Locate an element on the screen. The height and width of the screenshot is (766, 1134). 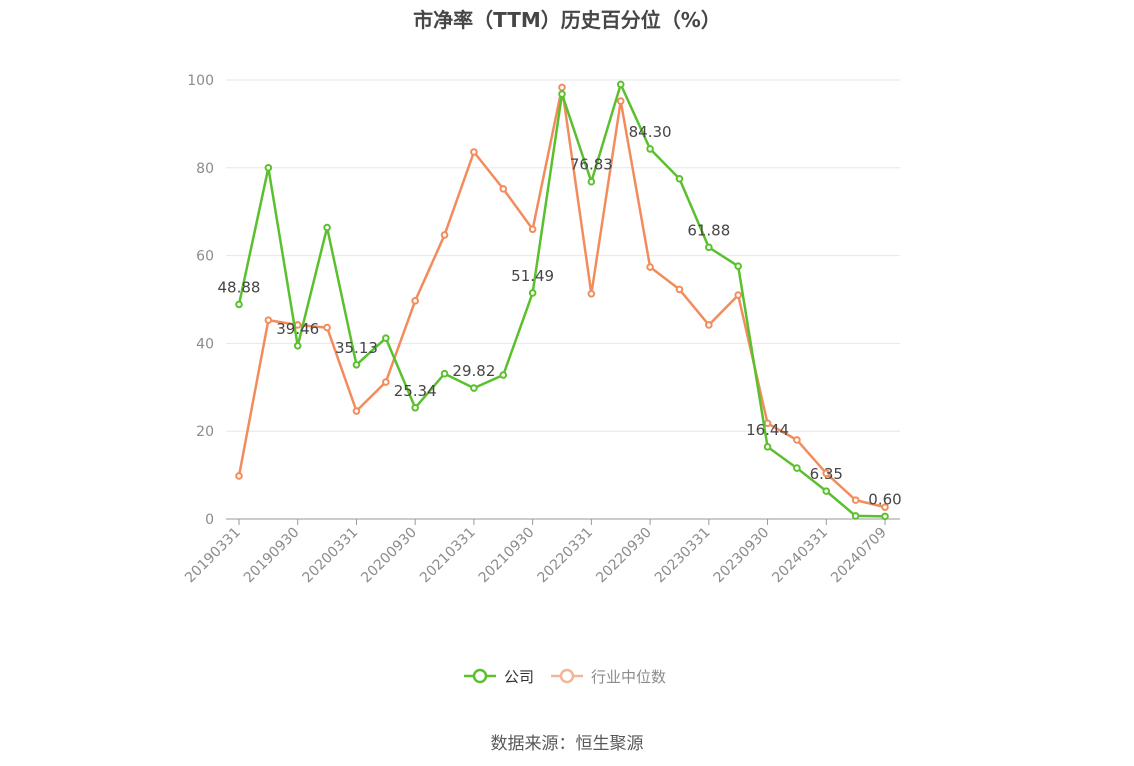
x-tick-label: 20200930 is located at coordinates (389, 556).